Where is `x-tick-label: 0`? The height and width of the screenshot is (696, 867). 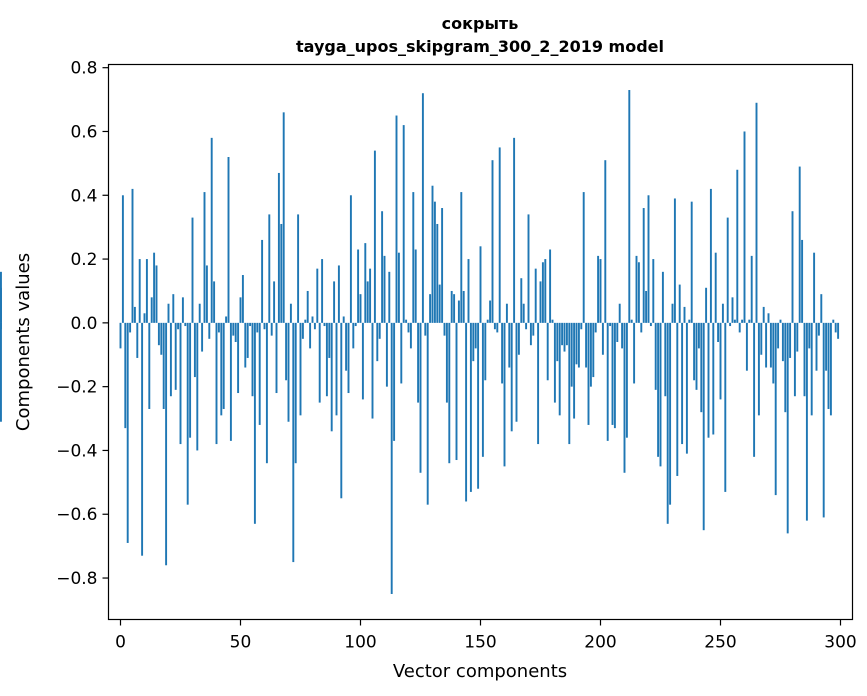 x-tick-label: 0 is located at coordinates (120, 643).